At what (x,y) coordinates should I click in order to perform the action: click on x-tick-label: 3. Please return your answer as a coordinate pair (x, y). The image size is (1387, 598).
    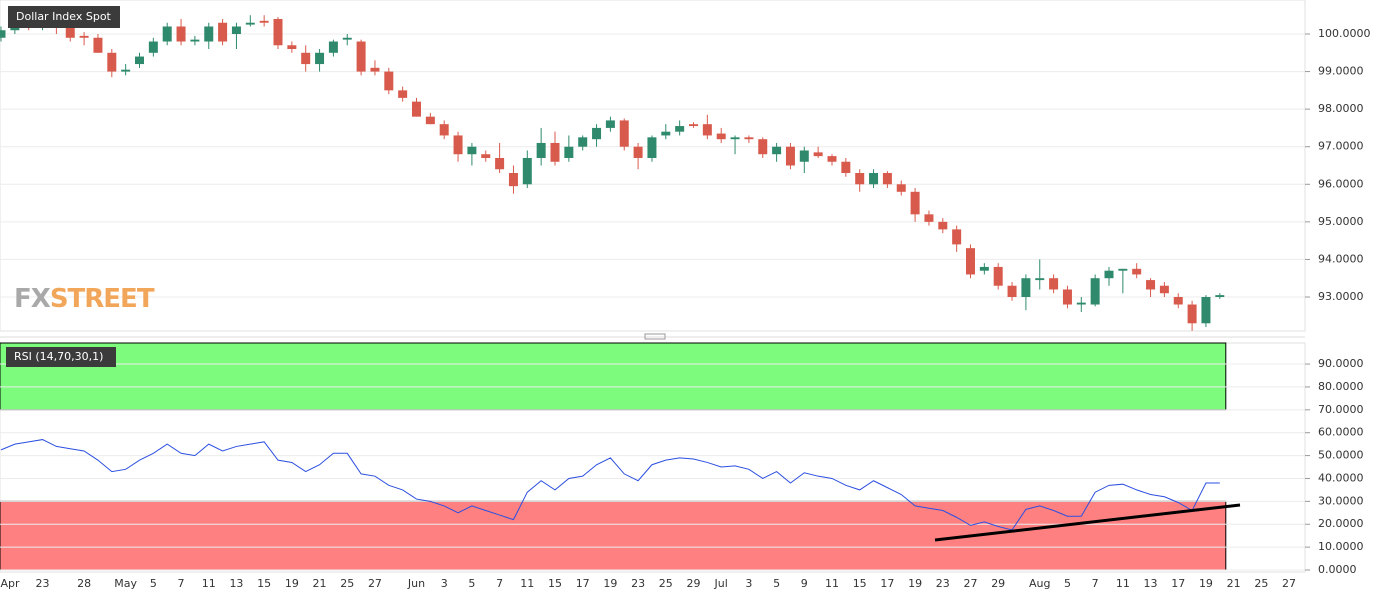
    Looking at the image, I should click on (748, 583).